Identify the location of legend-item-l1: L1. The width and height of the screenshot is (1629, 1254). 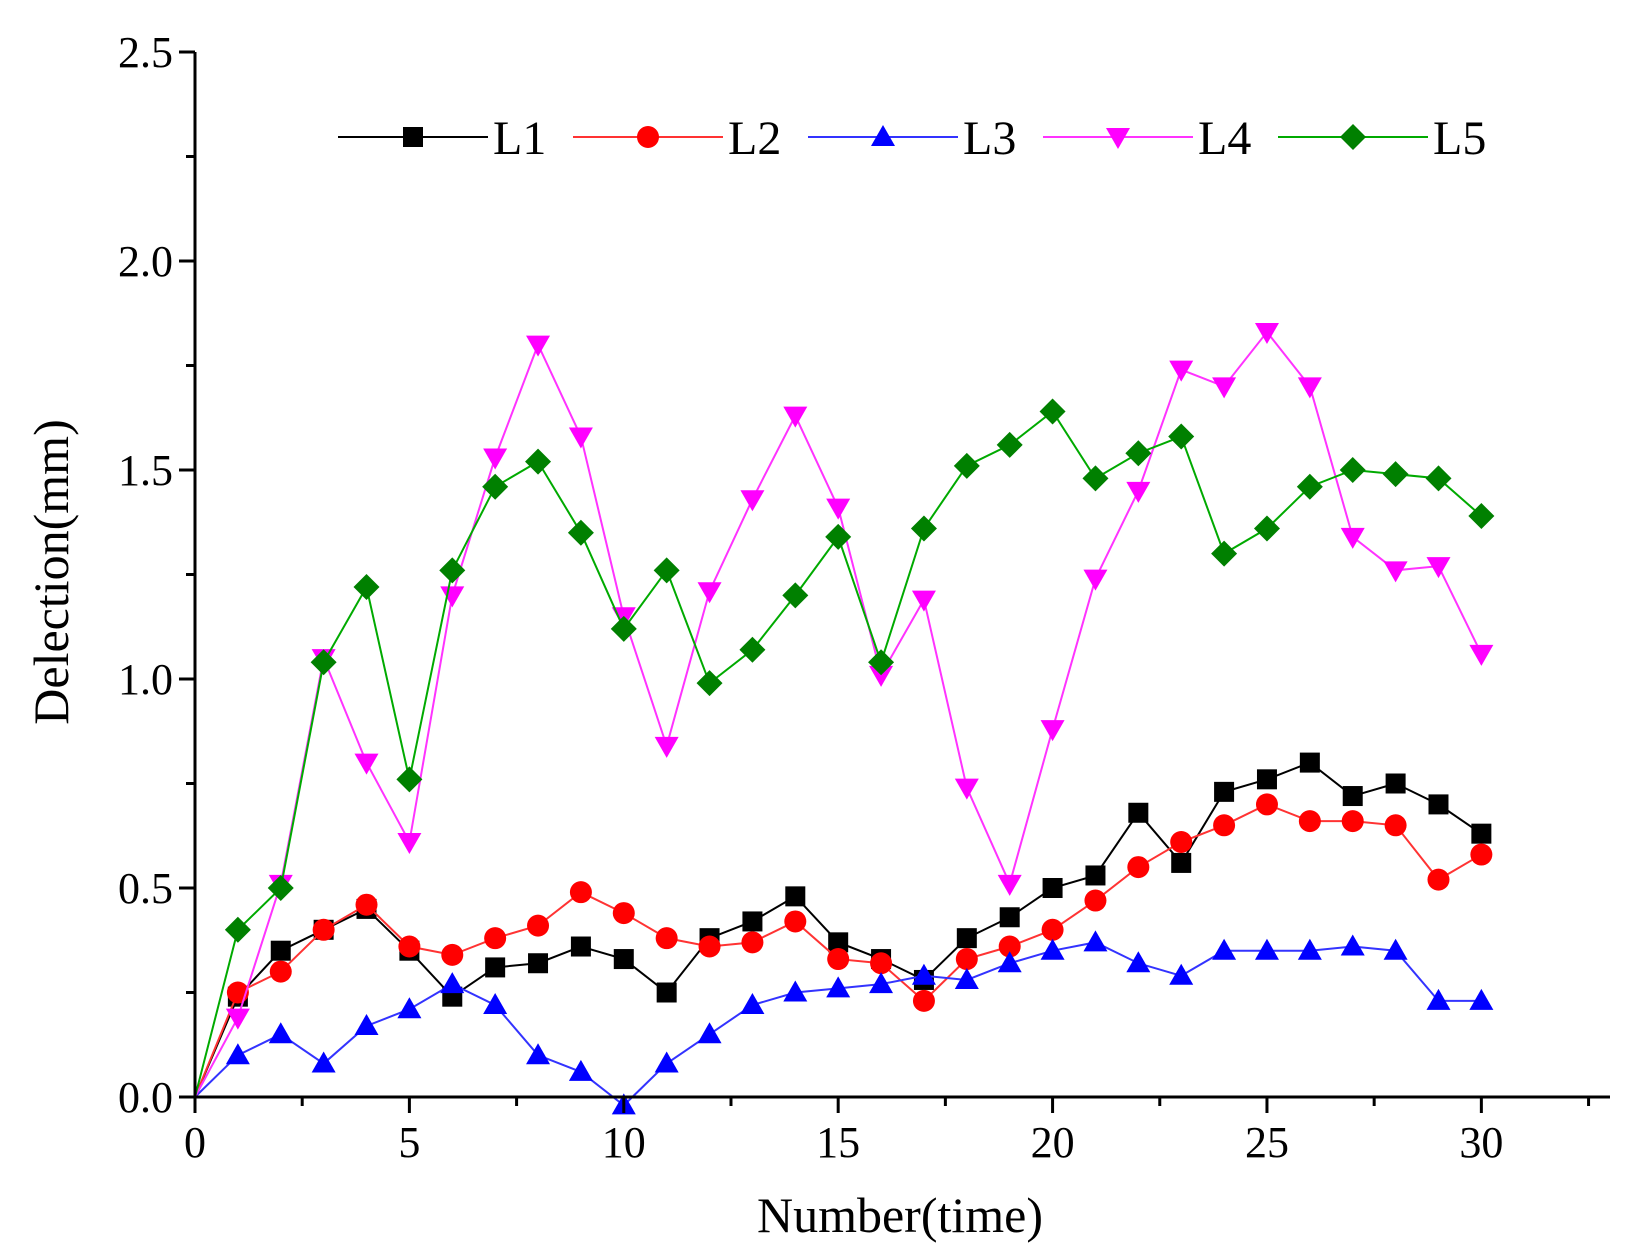
(442, 138).